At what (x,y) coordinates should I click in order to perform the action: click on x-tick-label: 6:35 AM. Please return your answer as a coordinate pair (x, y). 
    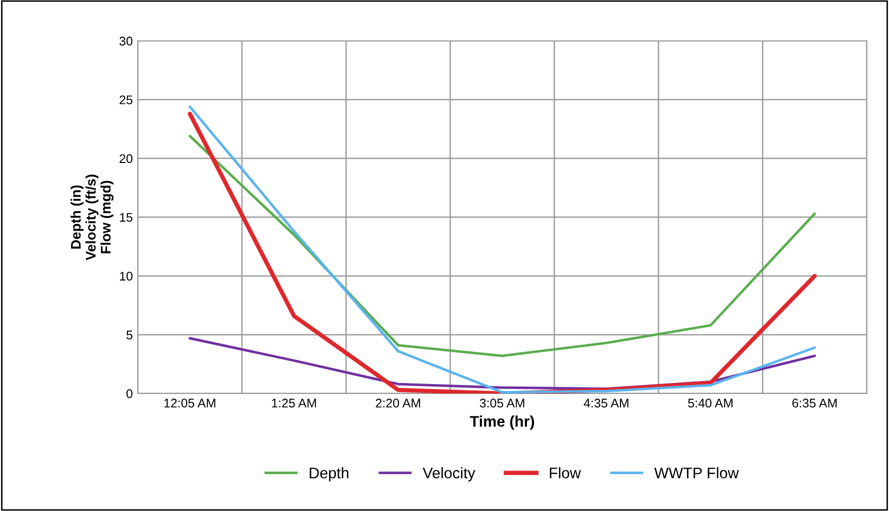
    Looking at the image, I should click on (814, 403).